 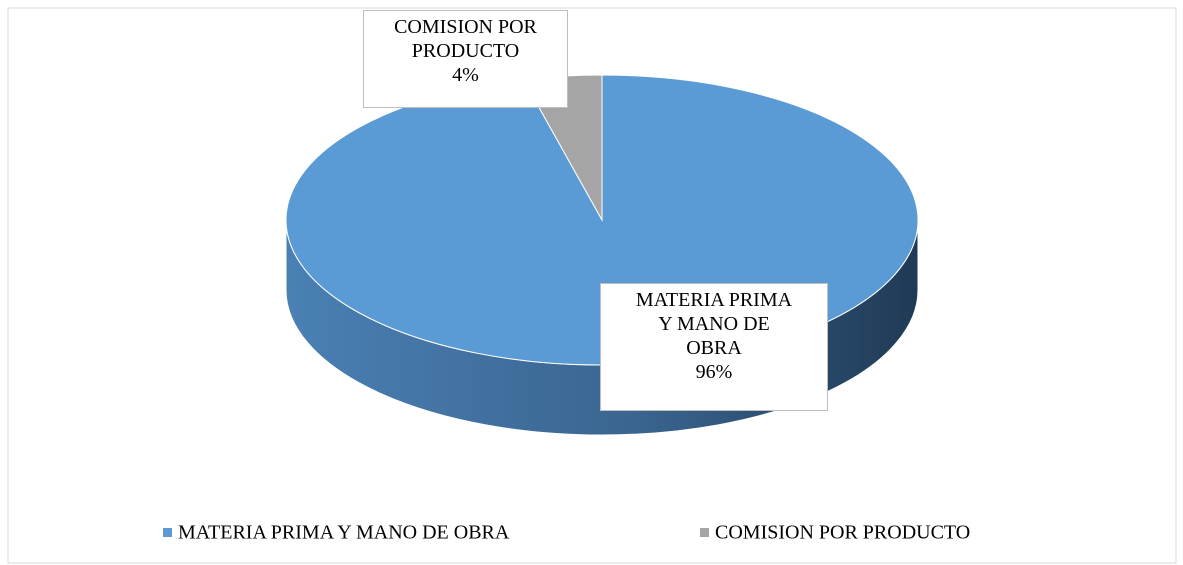 What do you see at coordinates (465, 39) in the screenshot?
I see `data-label-category: COMISION POR PRODUCTO` at bounding box center [465, 39].